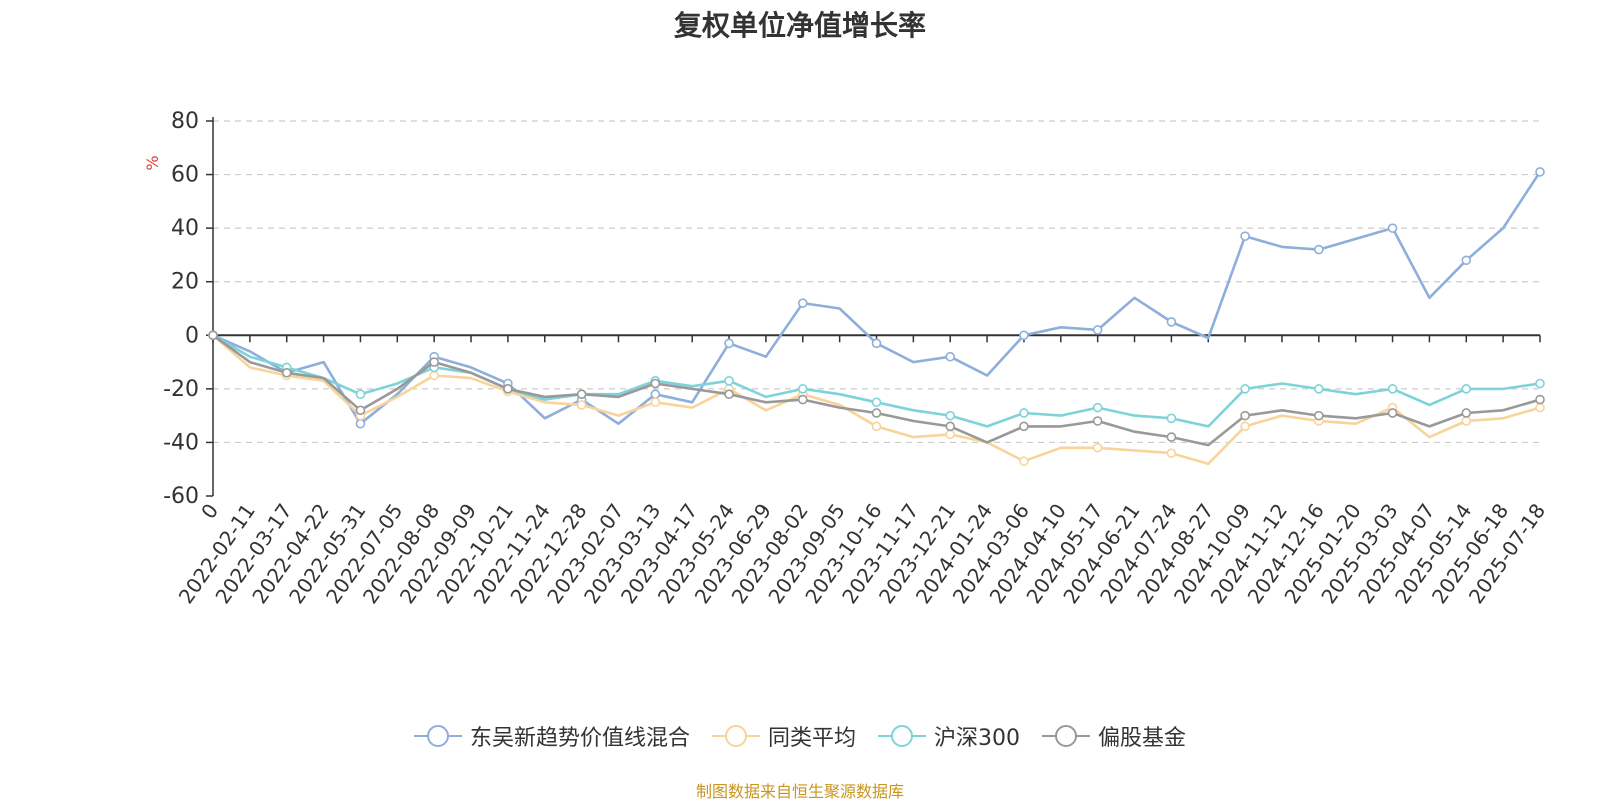 This screenshot has height=802, width=1600. I want to click on chart-title: 复权单位净值增长率, so click(799, 25).